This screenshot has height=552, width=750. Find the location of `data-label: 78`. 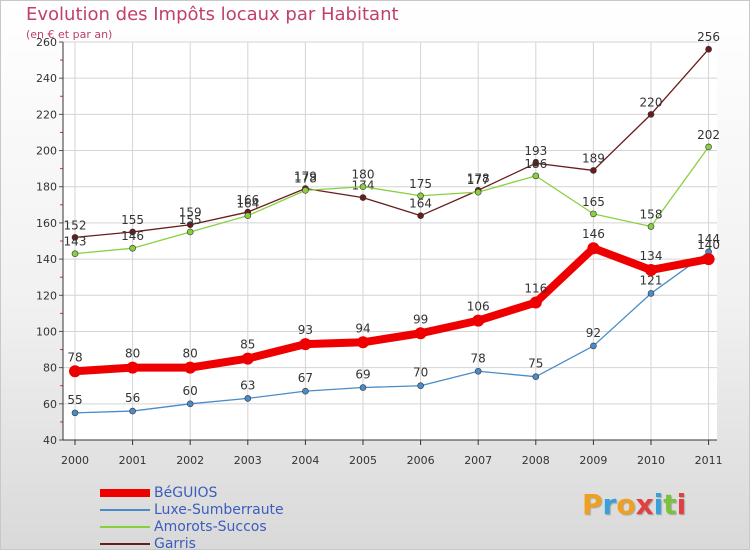

data-label: 78 is located at coordinates (478, 358).